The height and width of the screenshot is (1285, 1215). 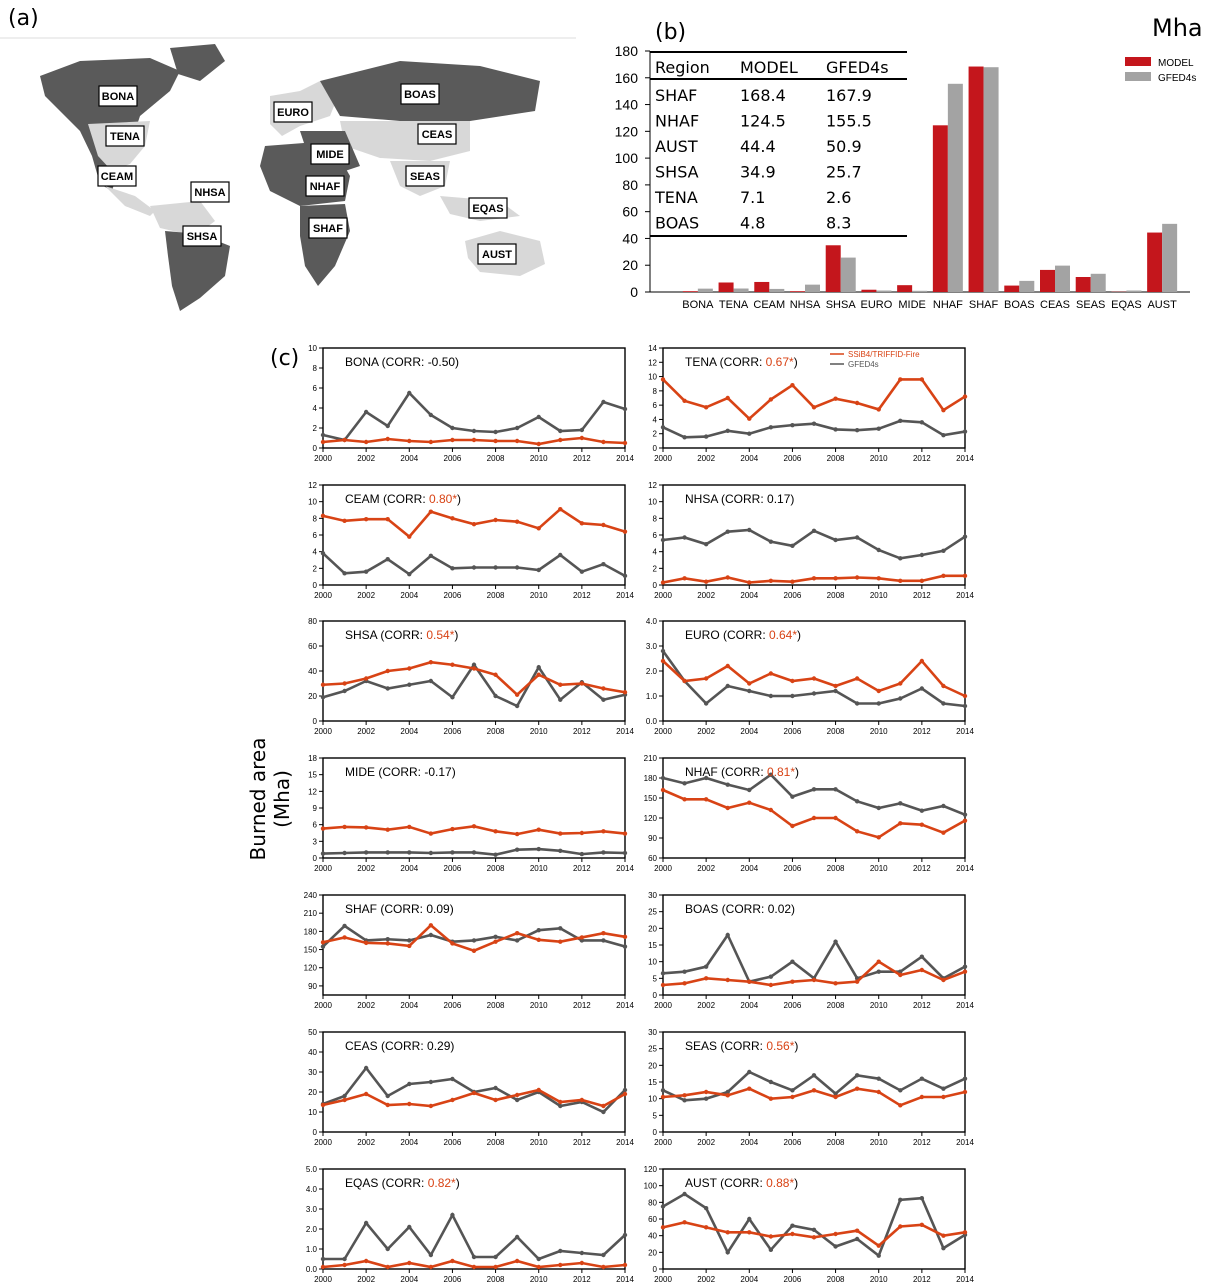 I want to click on ytick-label: 60, so click(x=652, y=1219).